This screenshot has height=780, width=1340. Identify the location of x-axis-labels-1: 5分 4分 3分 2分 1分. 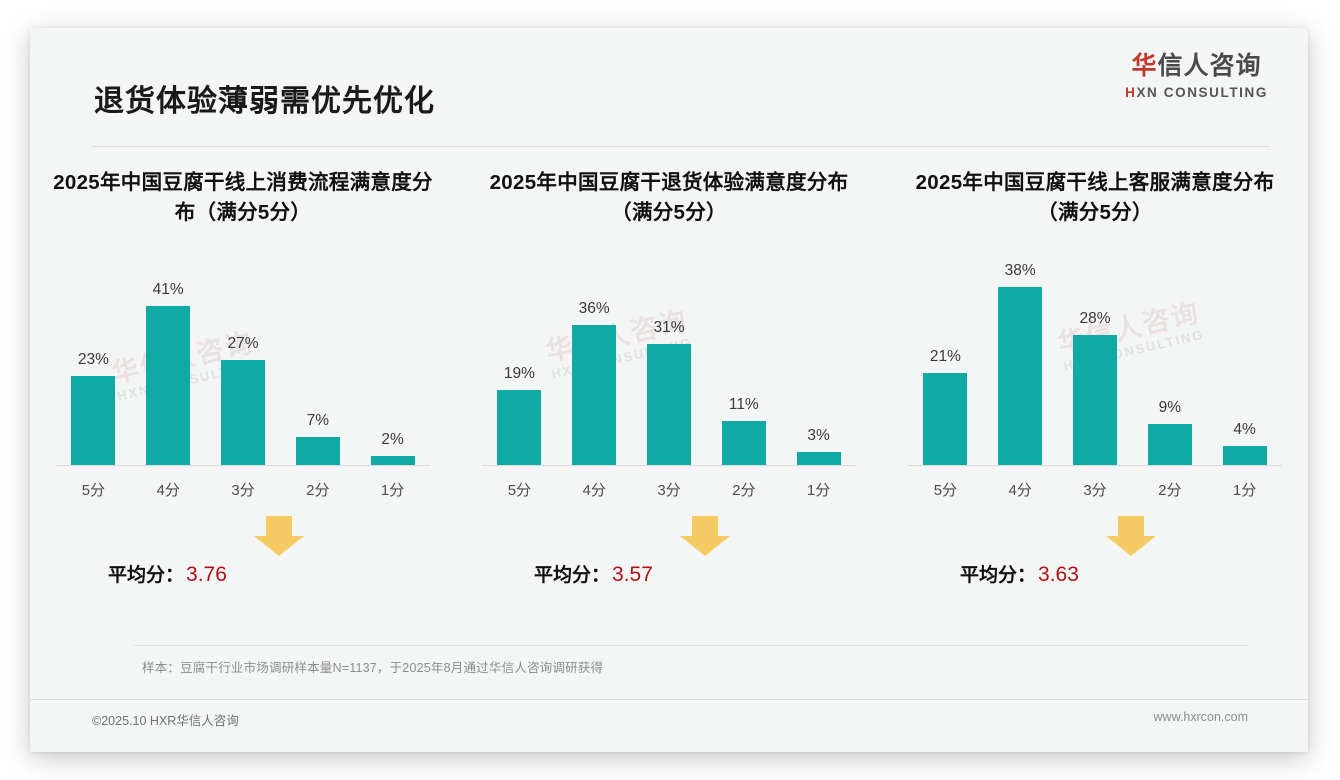
(243, 489).